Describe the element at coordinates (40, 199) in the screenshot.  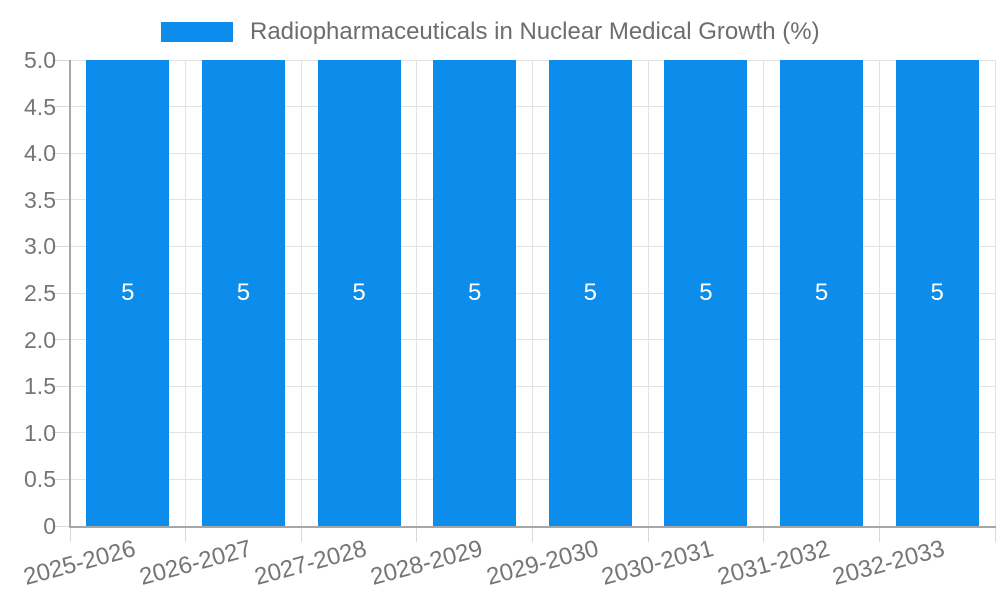
I see `y-axis-tick-label: 3.5` at that location.